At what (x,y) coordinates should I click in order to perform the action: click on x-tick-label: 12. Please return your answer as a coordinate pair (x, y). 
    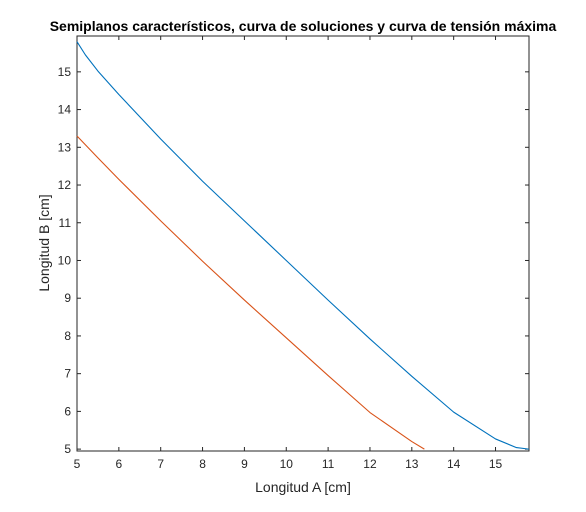
    Looking at the image, I should click on (370, 464).